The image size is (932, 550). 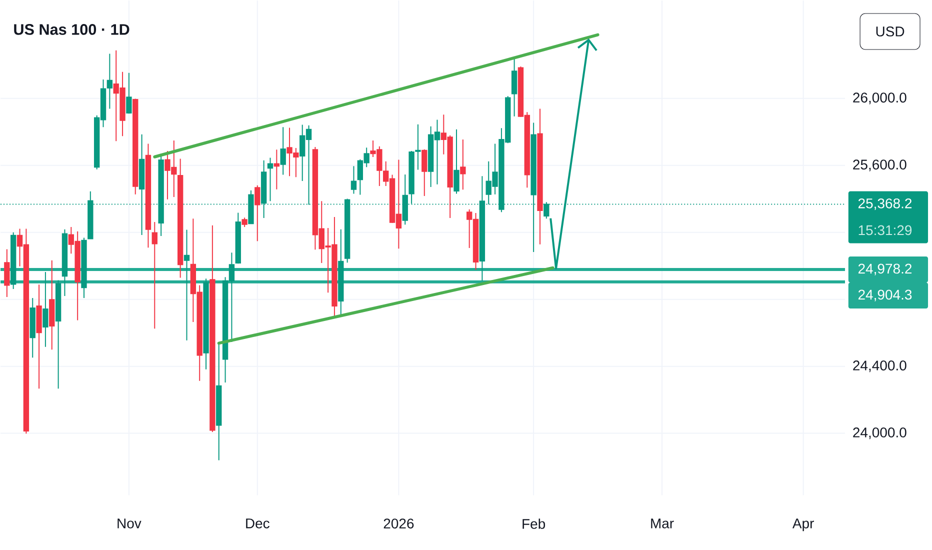 I want to click on x-tick-label: Apr, so click(x=803, y=525).